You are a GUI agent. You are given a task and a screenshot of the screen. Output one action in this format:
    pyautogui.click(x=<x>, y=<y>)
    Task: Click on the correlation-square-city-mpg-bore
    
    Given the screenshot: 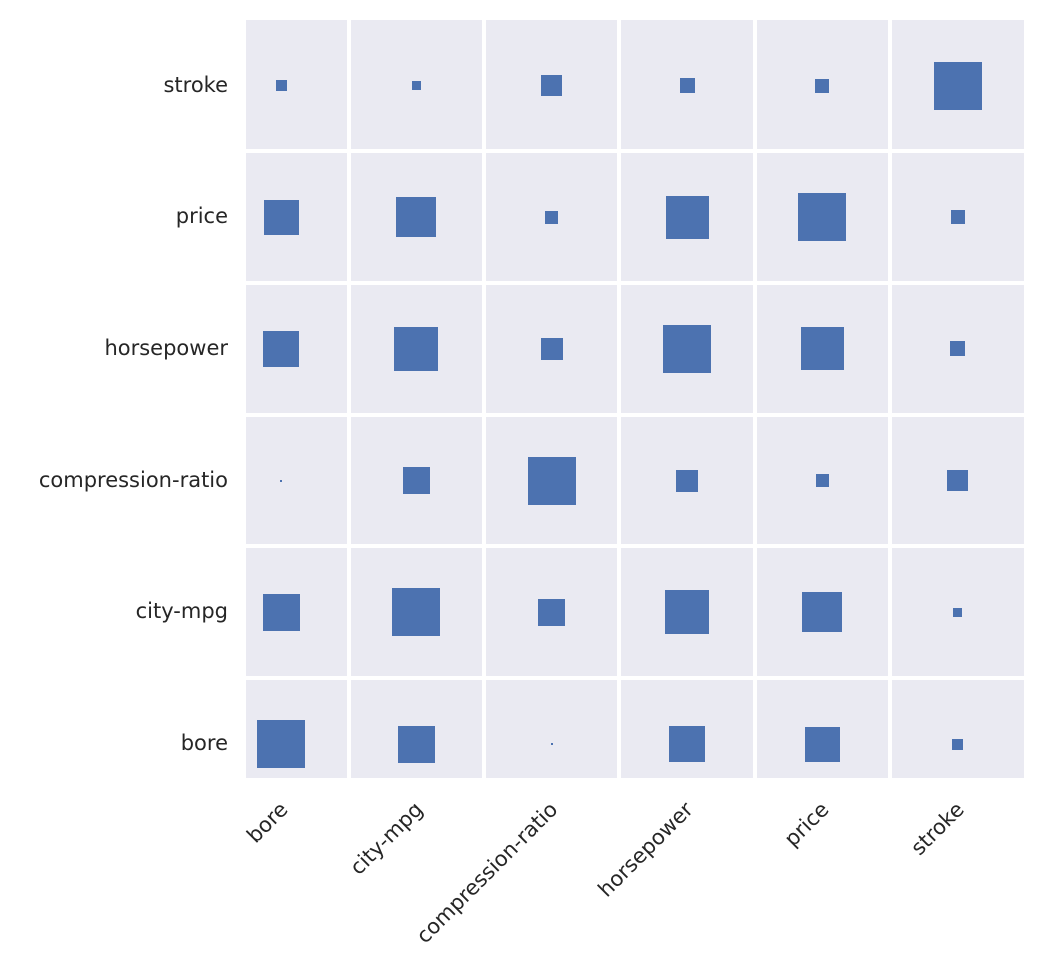 What is the action you would take?
    pyautogui.click(x=281, y=612)
    